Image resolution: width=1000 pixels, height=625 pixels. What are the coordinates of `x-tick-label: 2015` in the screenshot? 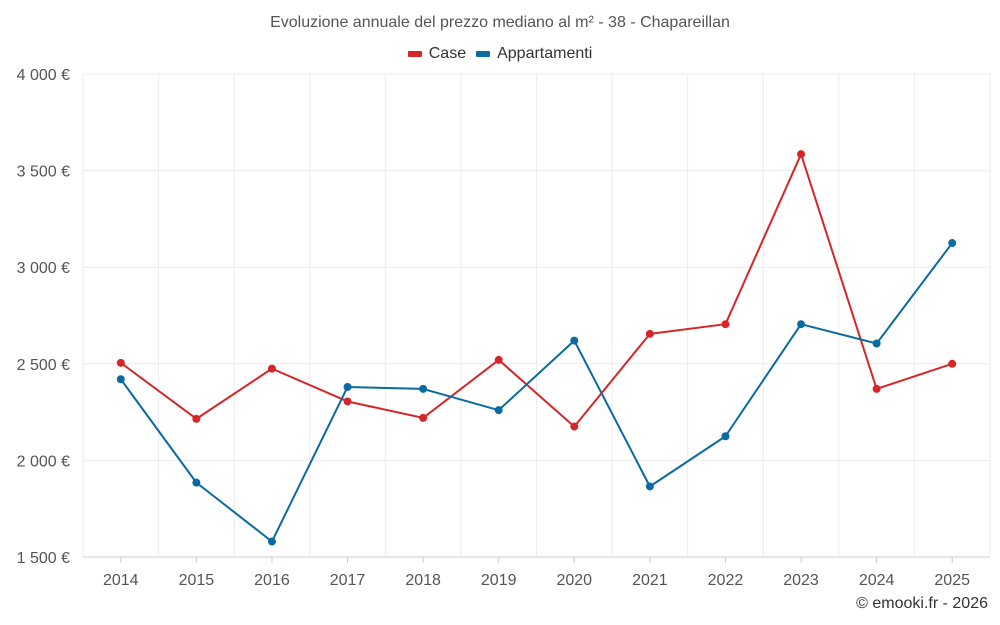 It's located at (197, 580).